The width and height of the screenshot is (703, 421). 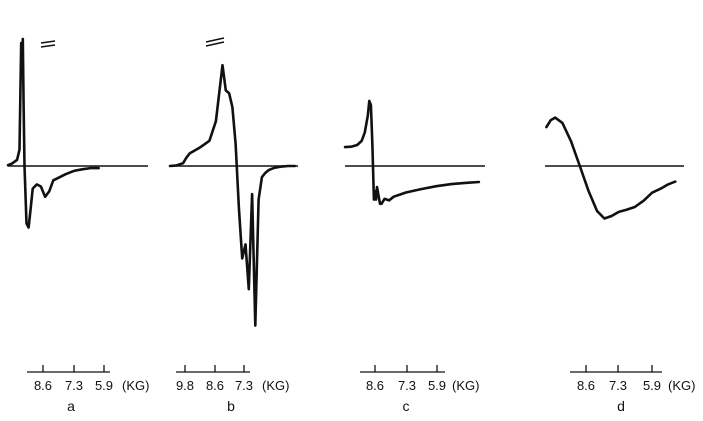 I want to click on panel-a-field-axis: 8.6 7.3 5.9 (KG) a, so click(x=88, y=389).